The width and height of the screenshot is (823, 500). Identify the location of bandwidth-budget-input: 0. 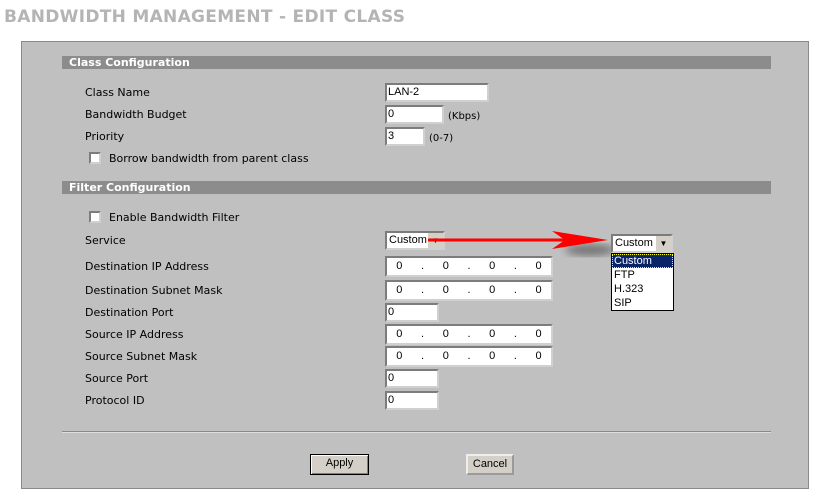
(414, 114).